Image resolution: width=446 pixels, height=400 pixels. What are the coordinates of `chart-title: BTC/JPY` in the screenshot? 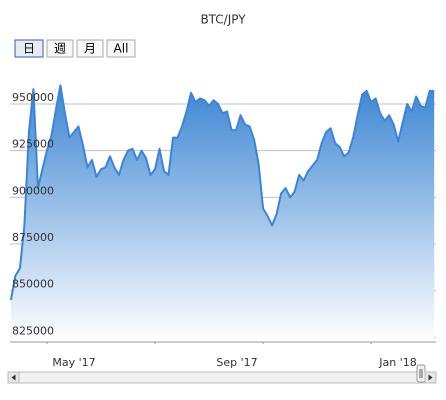 It's located at (223, 20).